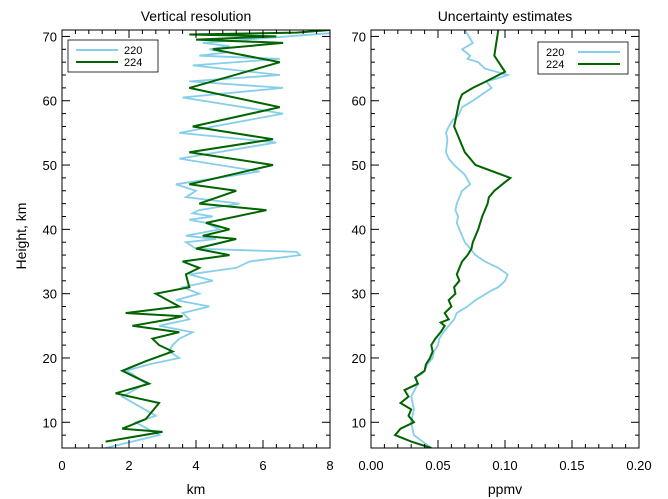 The height and width of the screenshot is (499, 668). What do you see at coordinates (196, 16) in the screenshot?
I see `chart-title: Vertical resolution` at bounding box center [196, 16].